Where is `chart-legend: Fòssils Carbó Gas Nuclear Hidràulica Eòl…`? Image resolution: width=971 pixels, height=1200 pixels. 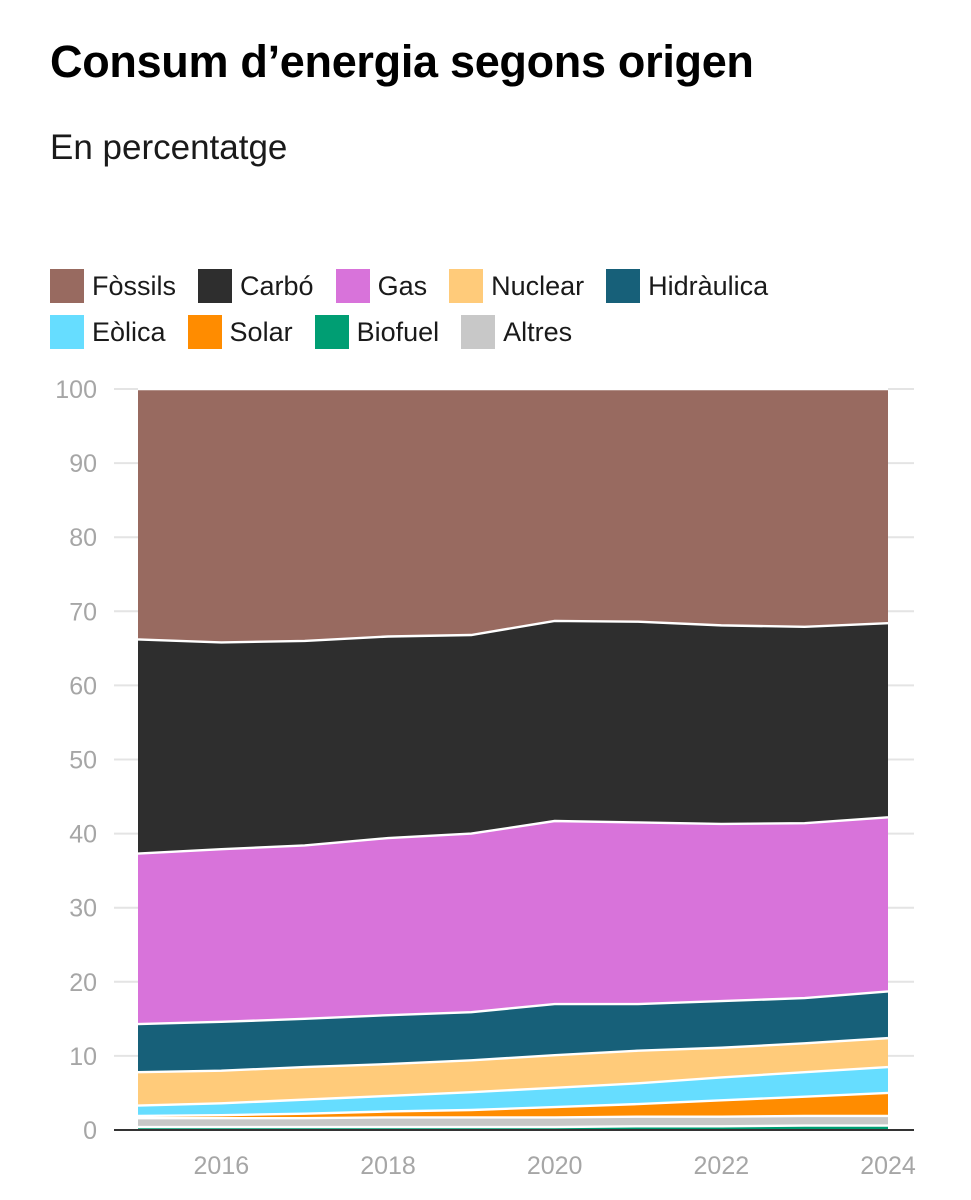 chart-legend: Fòssils Carbó Gas Nuclear Hidràulica Eòl… is located at coordinates (500, 310).